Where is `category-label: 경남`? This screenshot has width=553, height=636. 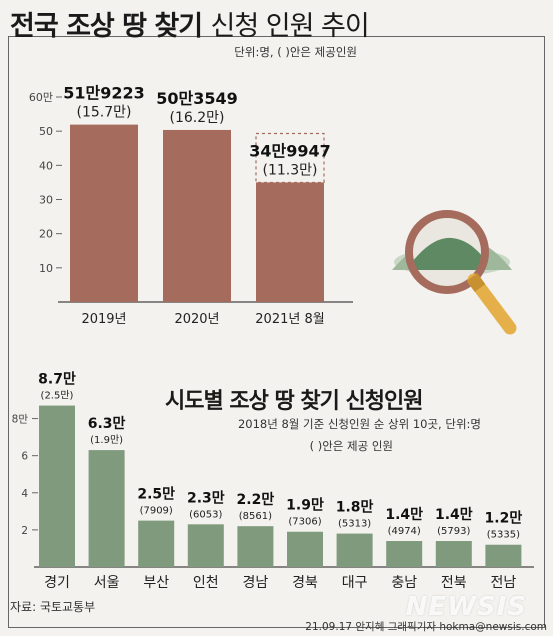 category-label: 경남 is located at coordinates (256, 583).